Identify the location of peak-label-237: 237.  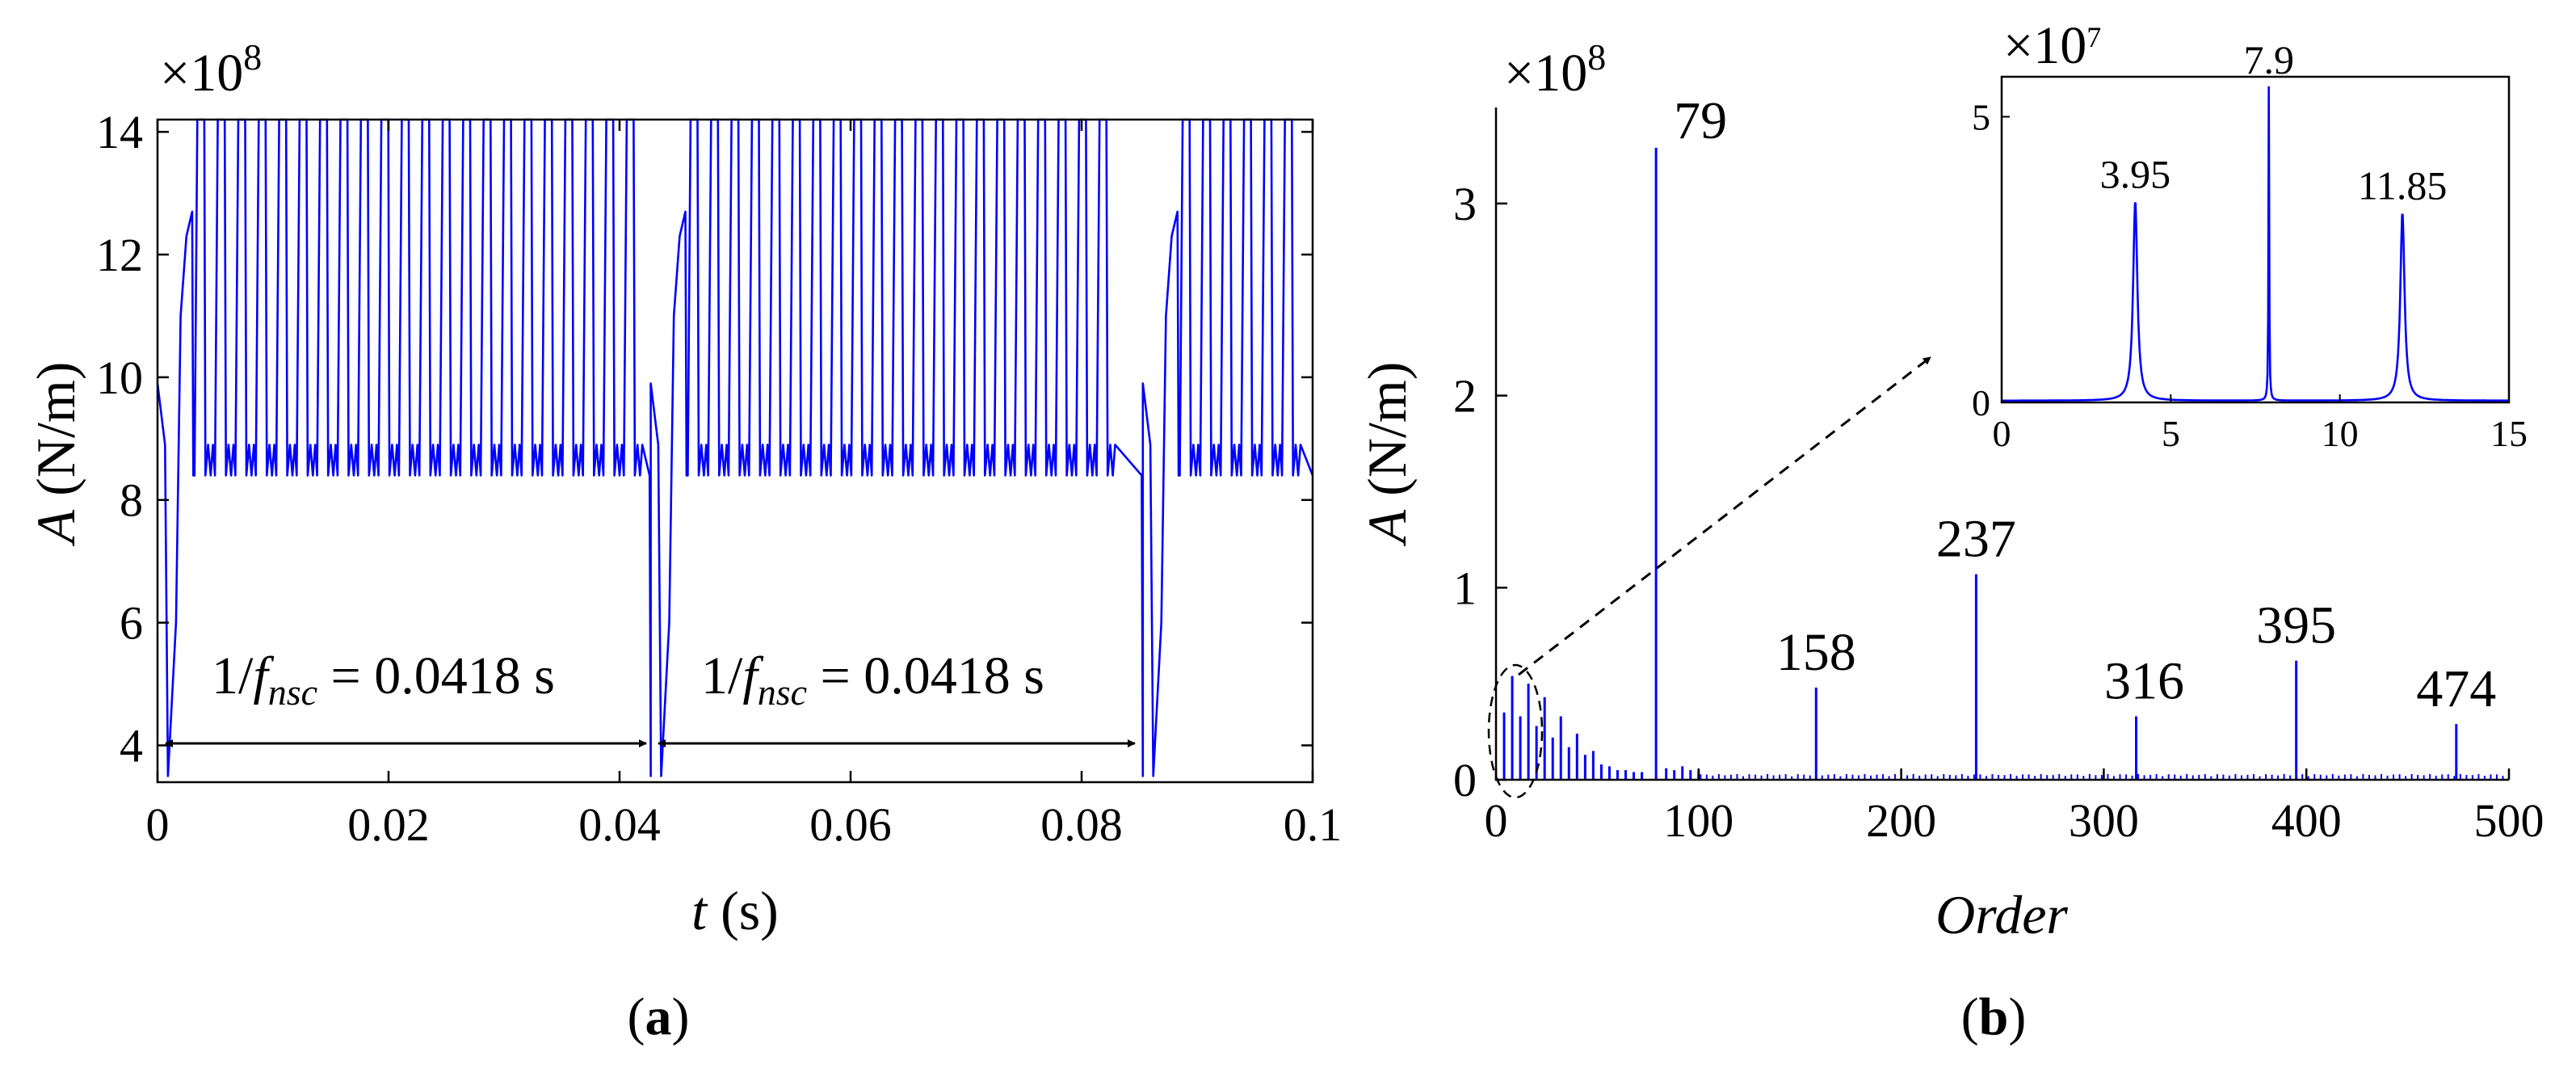
(1976, 539).